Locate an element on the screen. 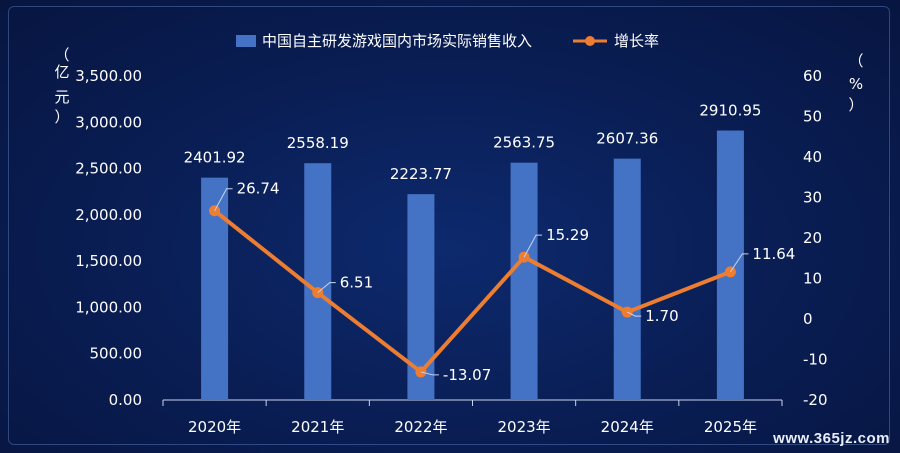 This screenshot has width=900, height=453. y-right-title-char: （ is located at coordinates (855, 61).